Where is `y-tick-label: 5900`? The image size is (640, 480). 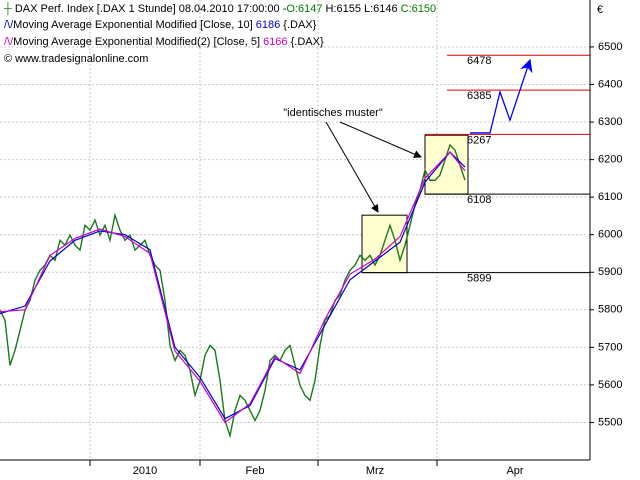 y-tick-label: 5900 is located at coordinates (610, 272).